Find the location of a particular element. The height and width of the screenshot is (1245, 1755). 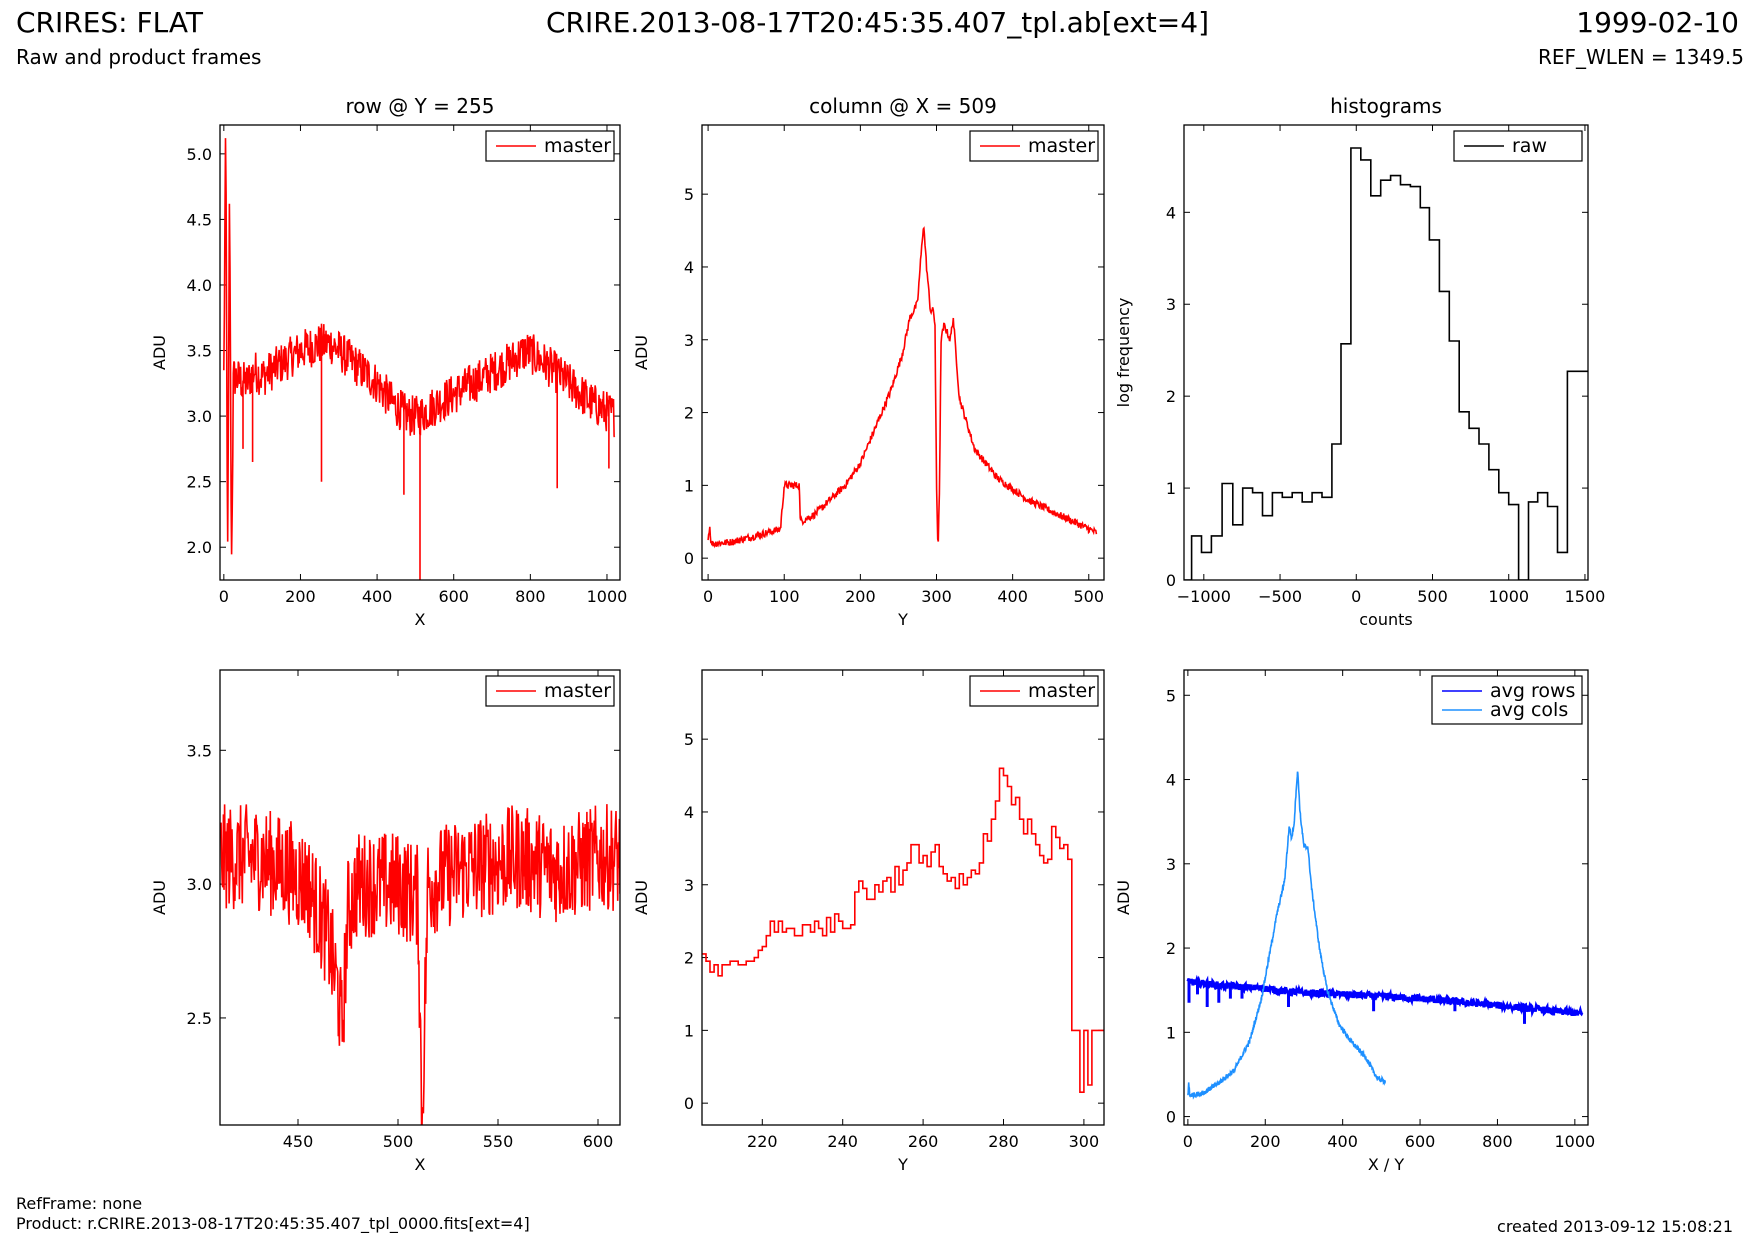

series-line-avg-cols is located at coordinates (1286, 935).